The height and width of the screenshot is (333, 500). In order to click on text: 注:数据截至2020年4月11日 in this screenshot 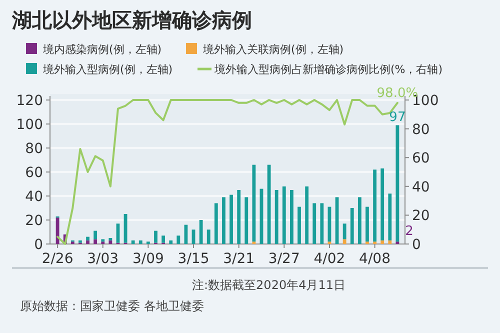, I will do `click(269, 285)`.